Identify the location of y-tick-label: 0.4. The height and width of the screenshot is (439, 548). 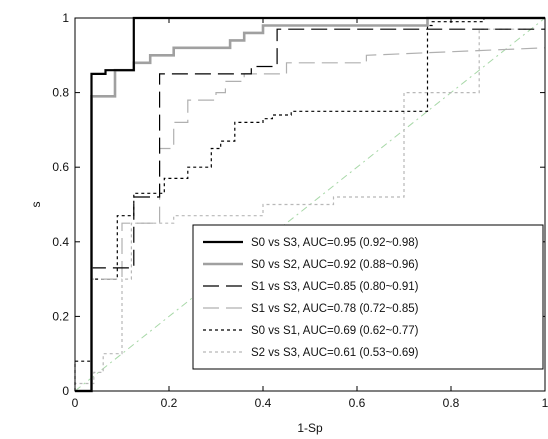
(60, 242).